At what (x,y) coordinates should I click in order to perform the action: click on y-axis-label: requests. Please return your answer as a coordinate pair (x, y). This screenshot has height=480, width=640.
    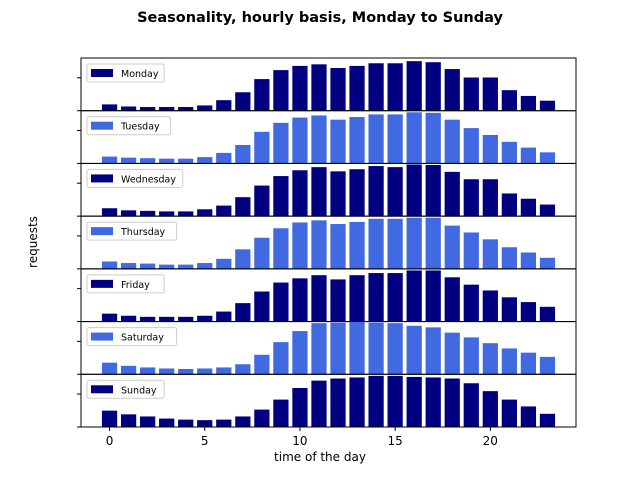
    Looking at the image, I should click on (33, 242).